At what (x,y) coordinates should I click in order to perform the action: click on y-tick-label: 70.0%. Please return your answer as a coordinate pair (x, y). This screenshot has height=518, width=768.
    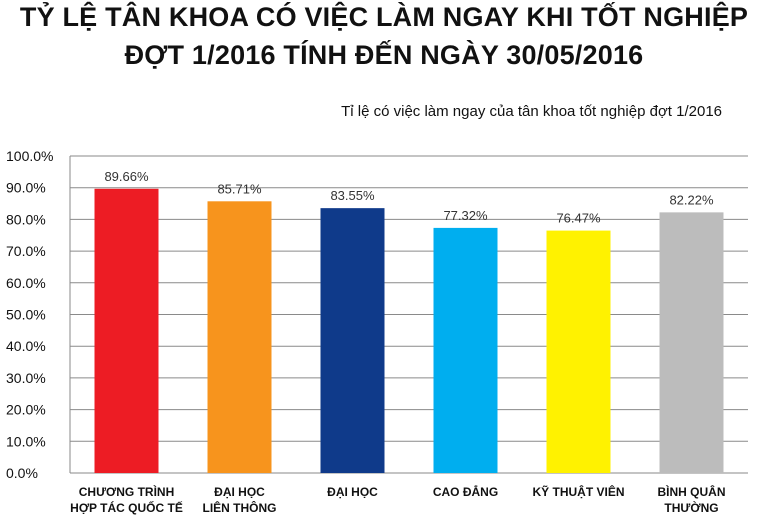
    Looking at the image, I should click on (26, 251).